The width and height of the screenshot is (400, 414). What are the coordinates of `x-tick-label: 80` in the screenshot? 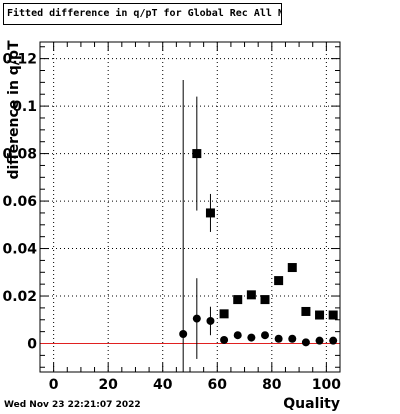 It's located at (272, 385).